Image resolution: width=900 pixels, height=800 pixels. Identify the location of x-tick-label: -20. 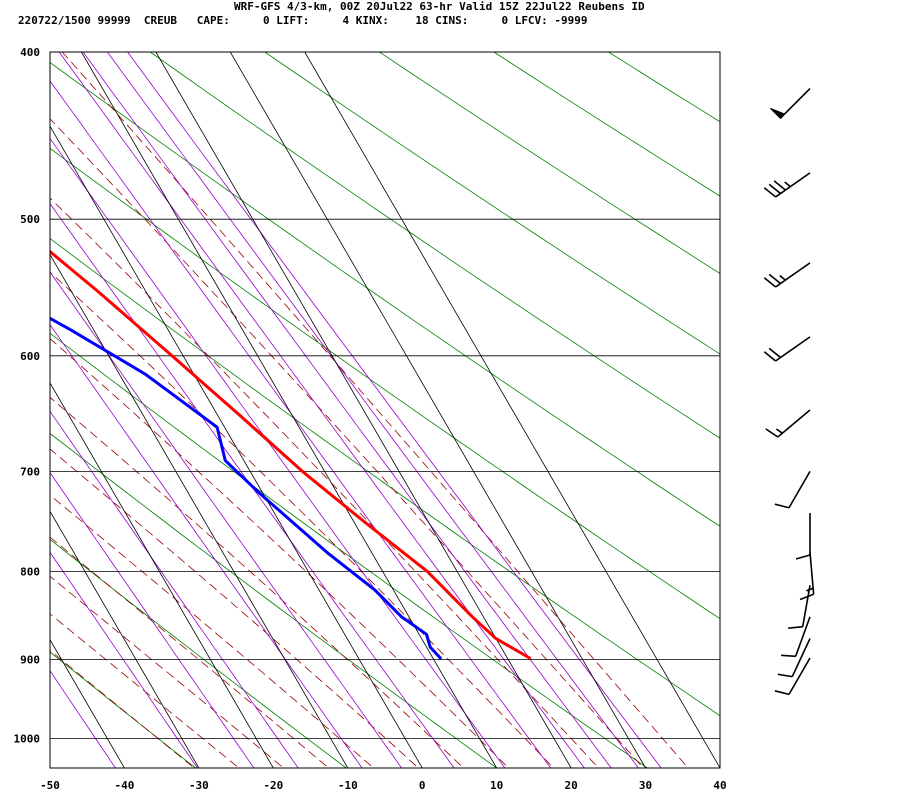
(273, 785).